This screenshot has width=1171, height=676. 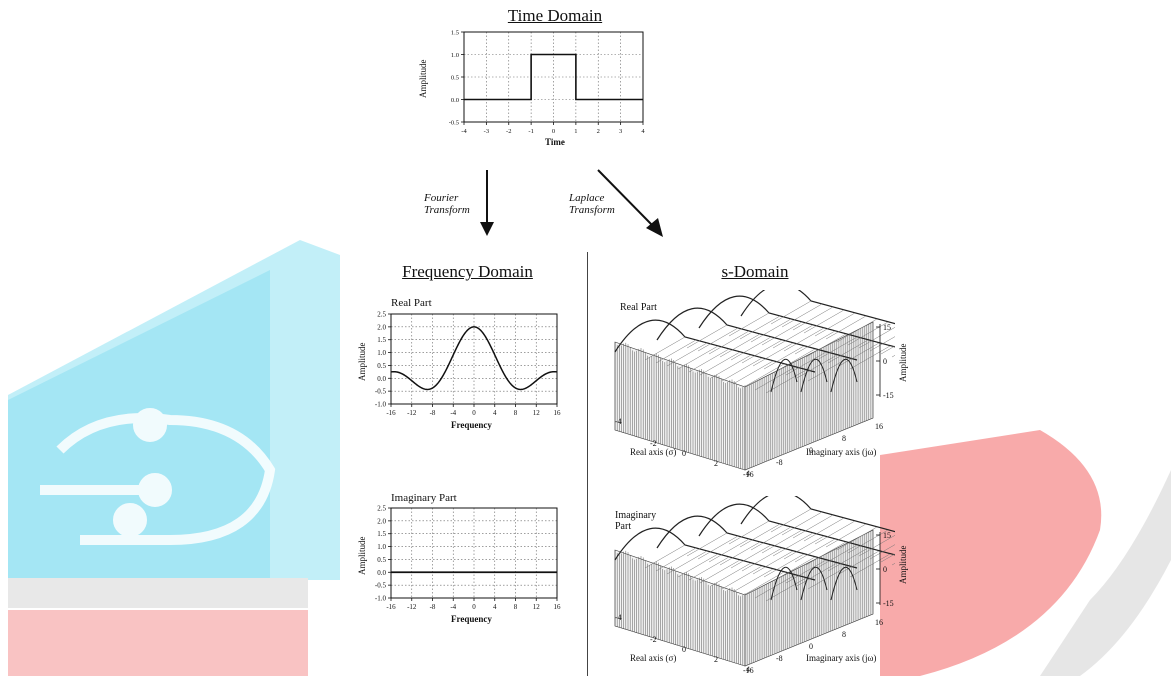 I want to click on real-axis-tick-label: -4, so click(x=618, y=421).